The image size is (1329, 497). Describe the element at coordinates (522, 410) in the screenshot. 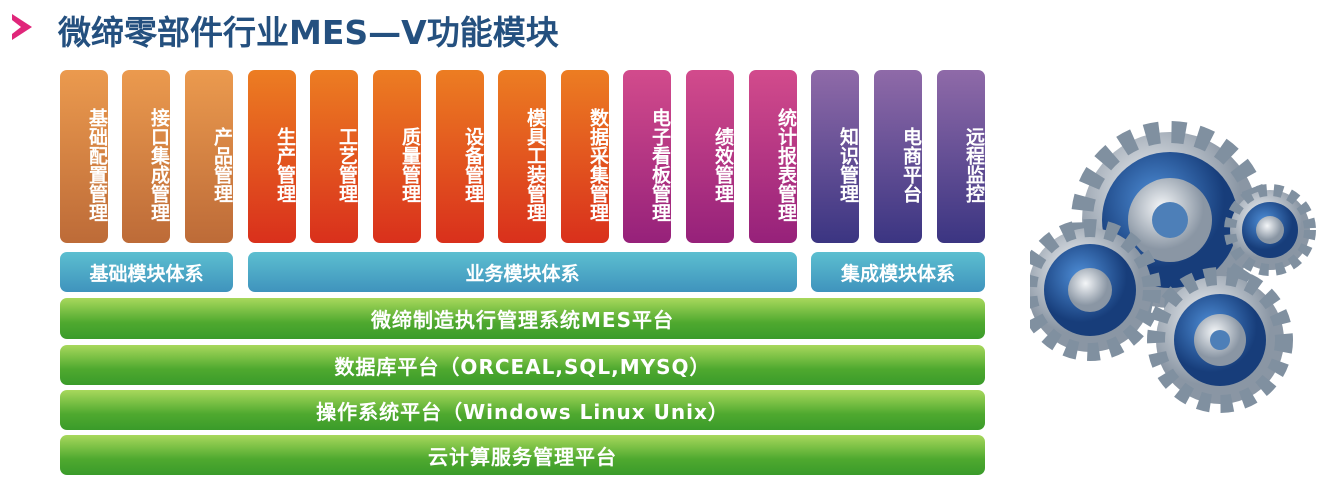

I see `platform-os: 操作系统平台（Windows Linux Unix）` at that location.